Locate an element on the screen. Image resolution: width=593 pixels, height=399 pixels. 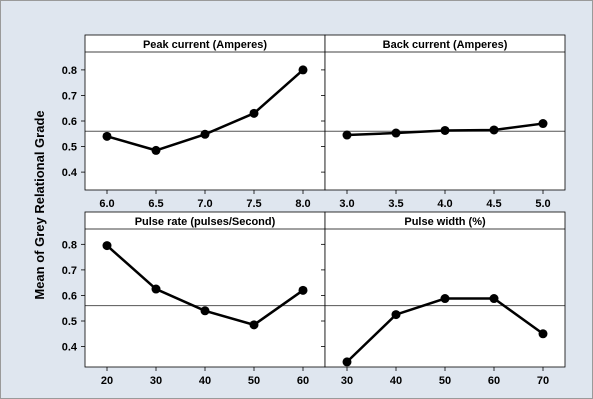
x-tick-label: 6.0 is located at coordinates (106, 204).